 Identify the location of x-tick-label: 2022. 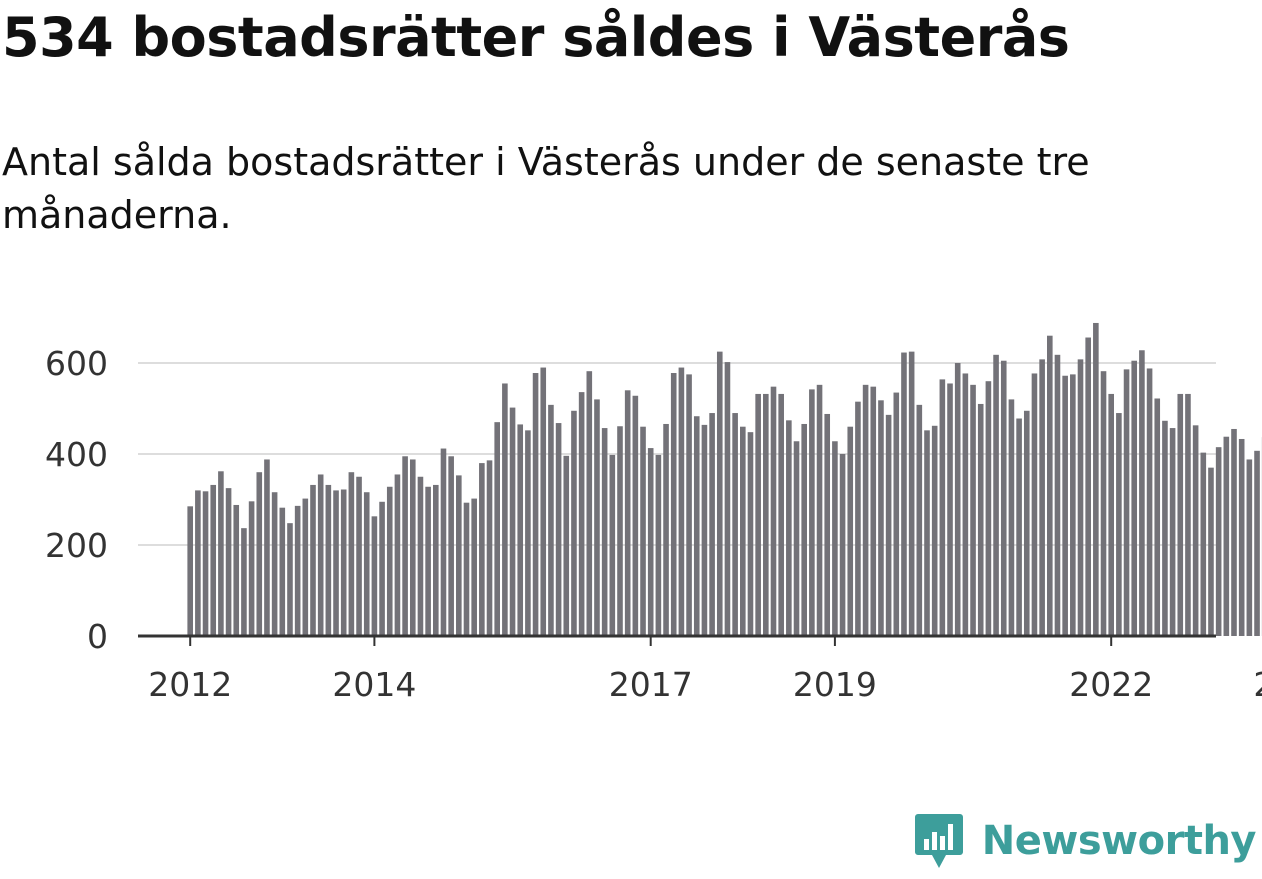
(1111, 684).